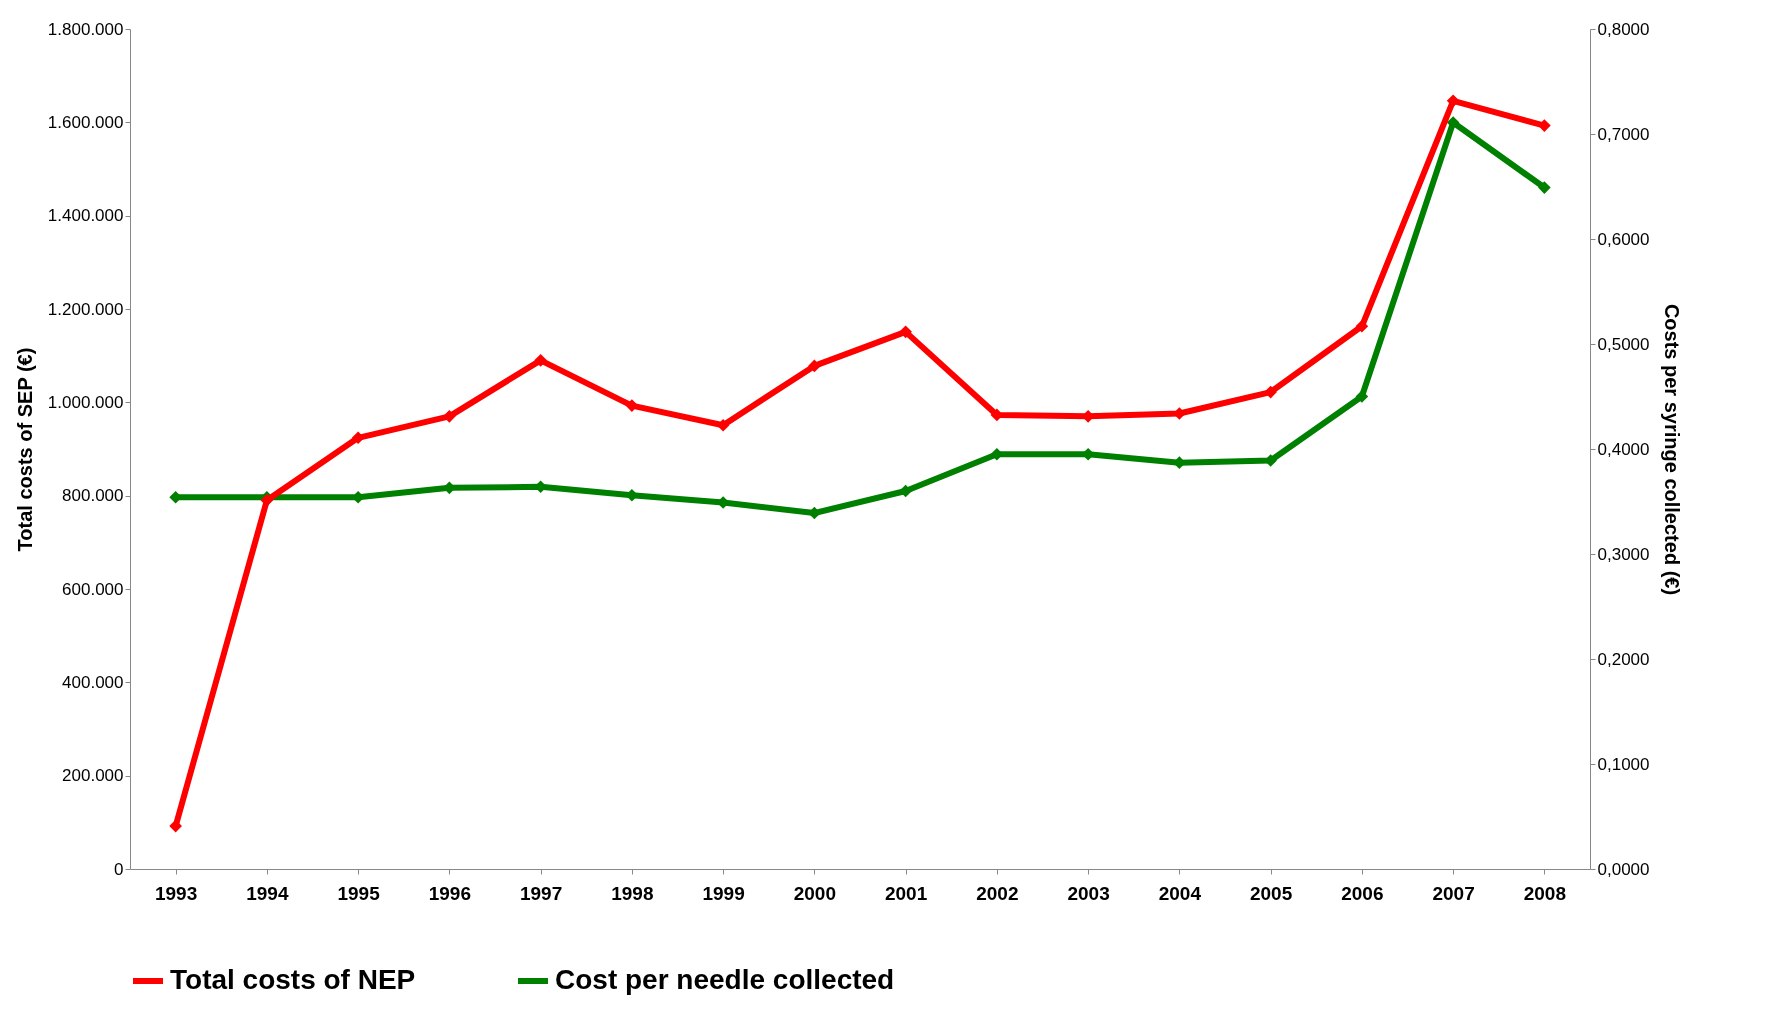 This screenshot has height=1016, width=1785. I want to click on x-tick-label: 2003, so click(1088, 893).